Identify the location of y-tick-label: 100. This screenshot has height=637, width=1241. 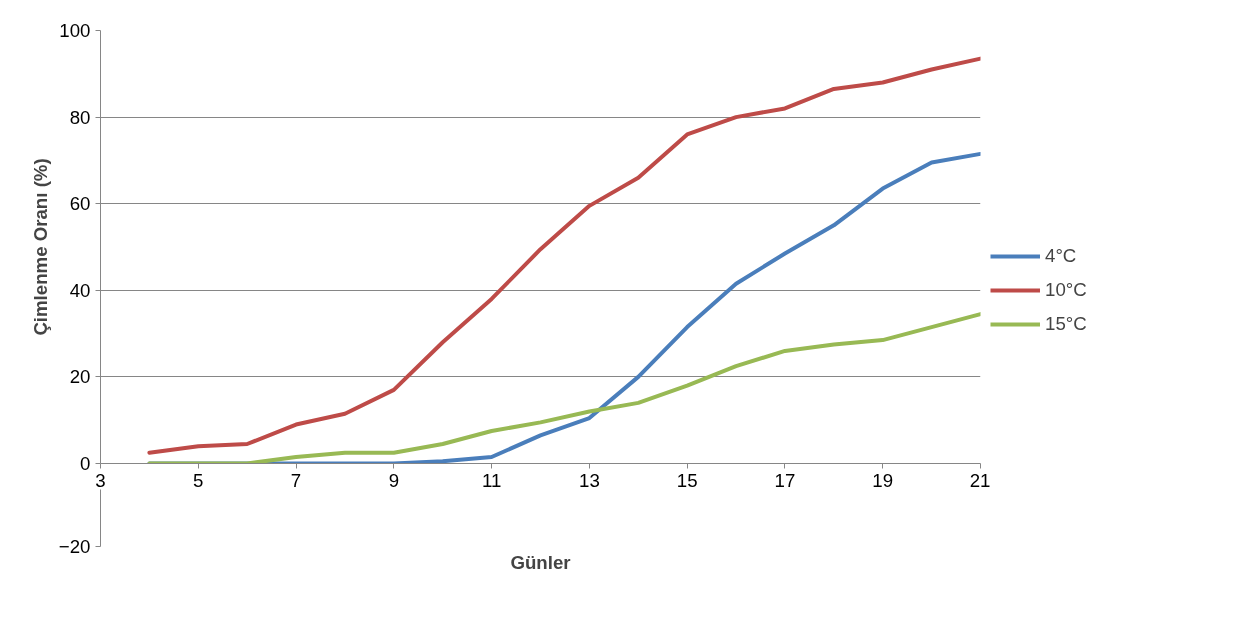
(75, 30).